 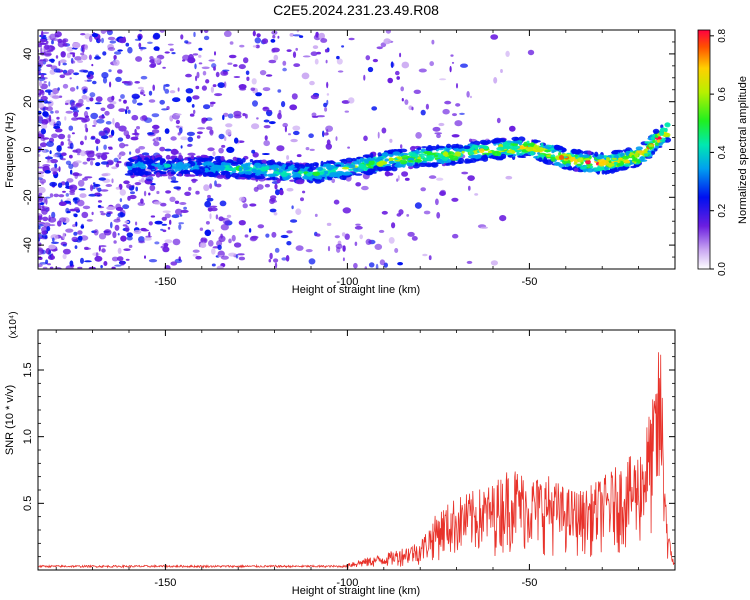 I want to click on y-tick-label: -20, so click(x=28, y=197).